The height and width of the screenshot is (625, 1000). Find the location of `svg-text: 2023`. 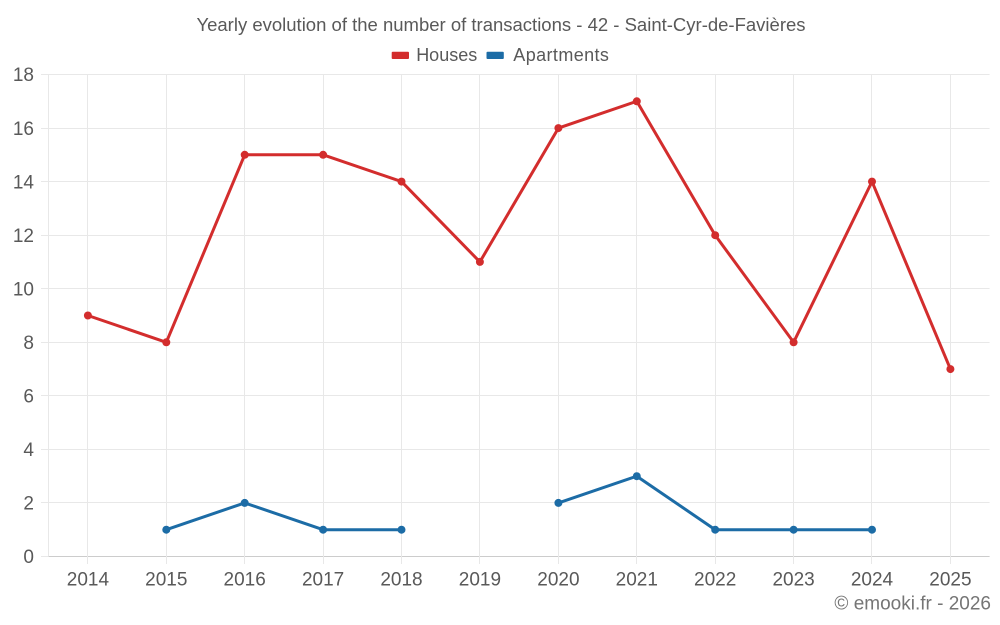

svg-text: 2023 is located at coordinates (793, 579).